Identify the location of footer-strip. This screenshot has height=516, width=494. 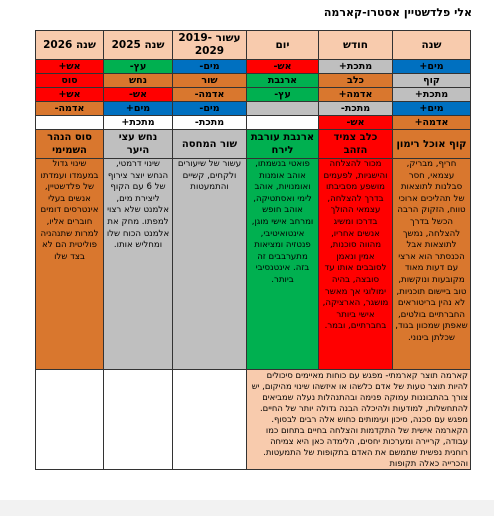
(247, 508).